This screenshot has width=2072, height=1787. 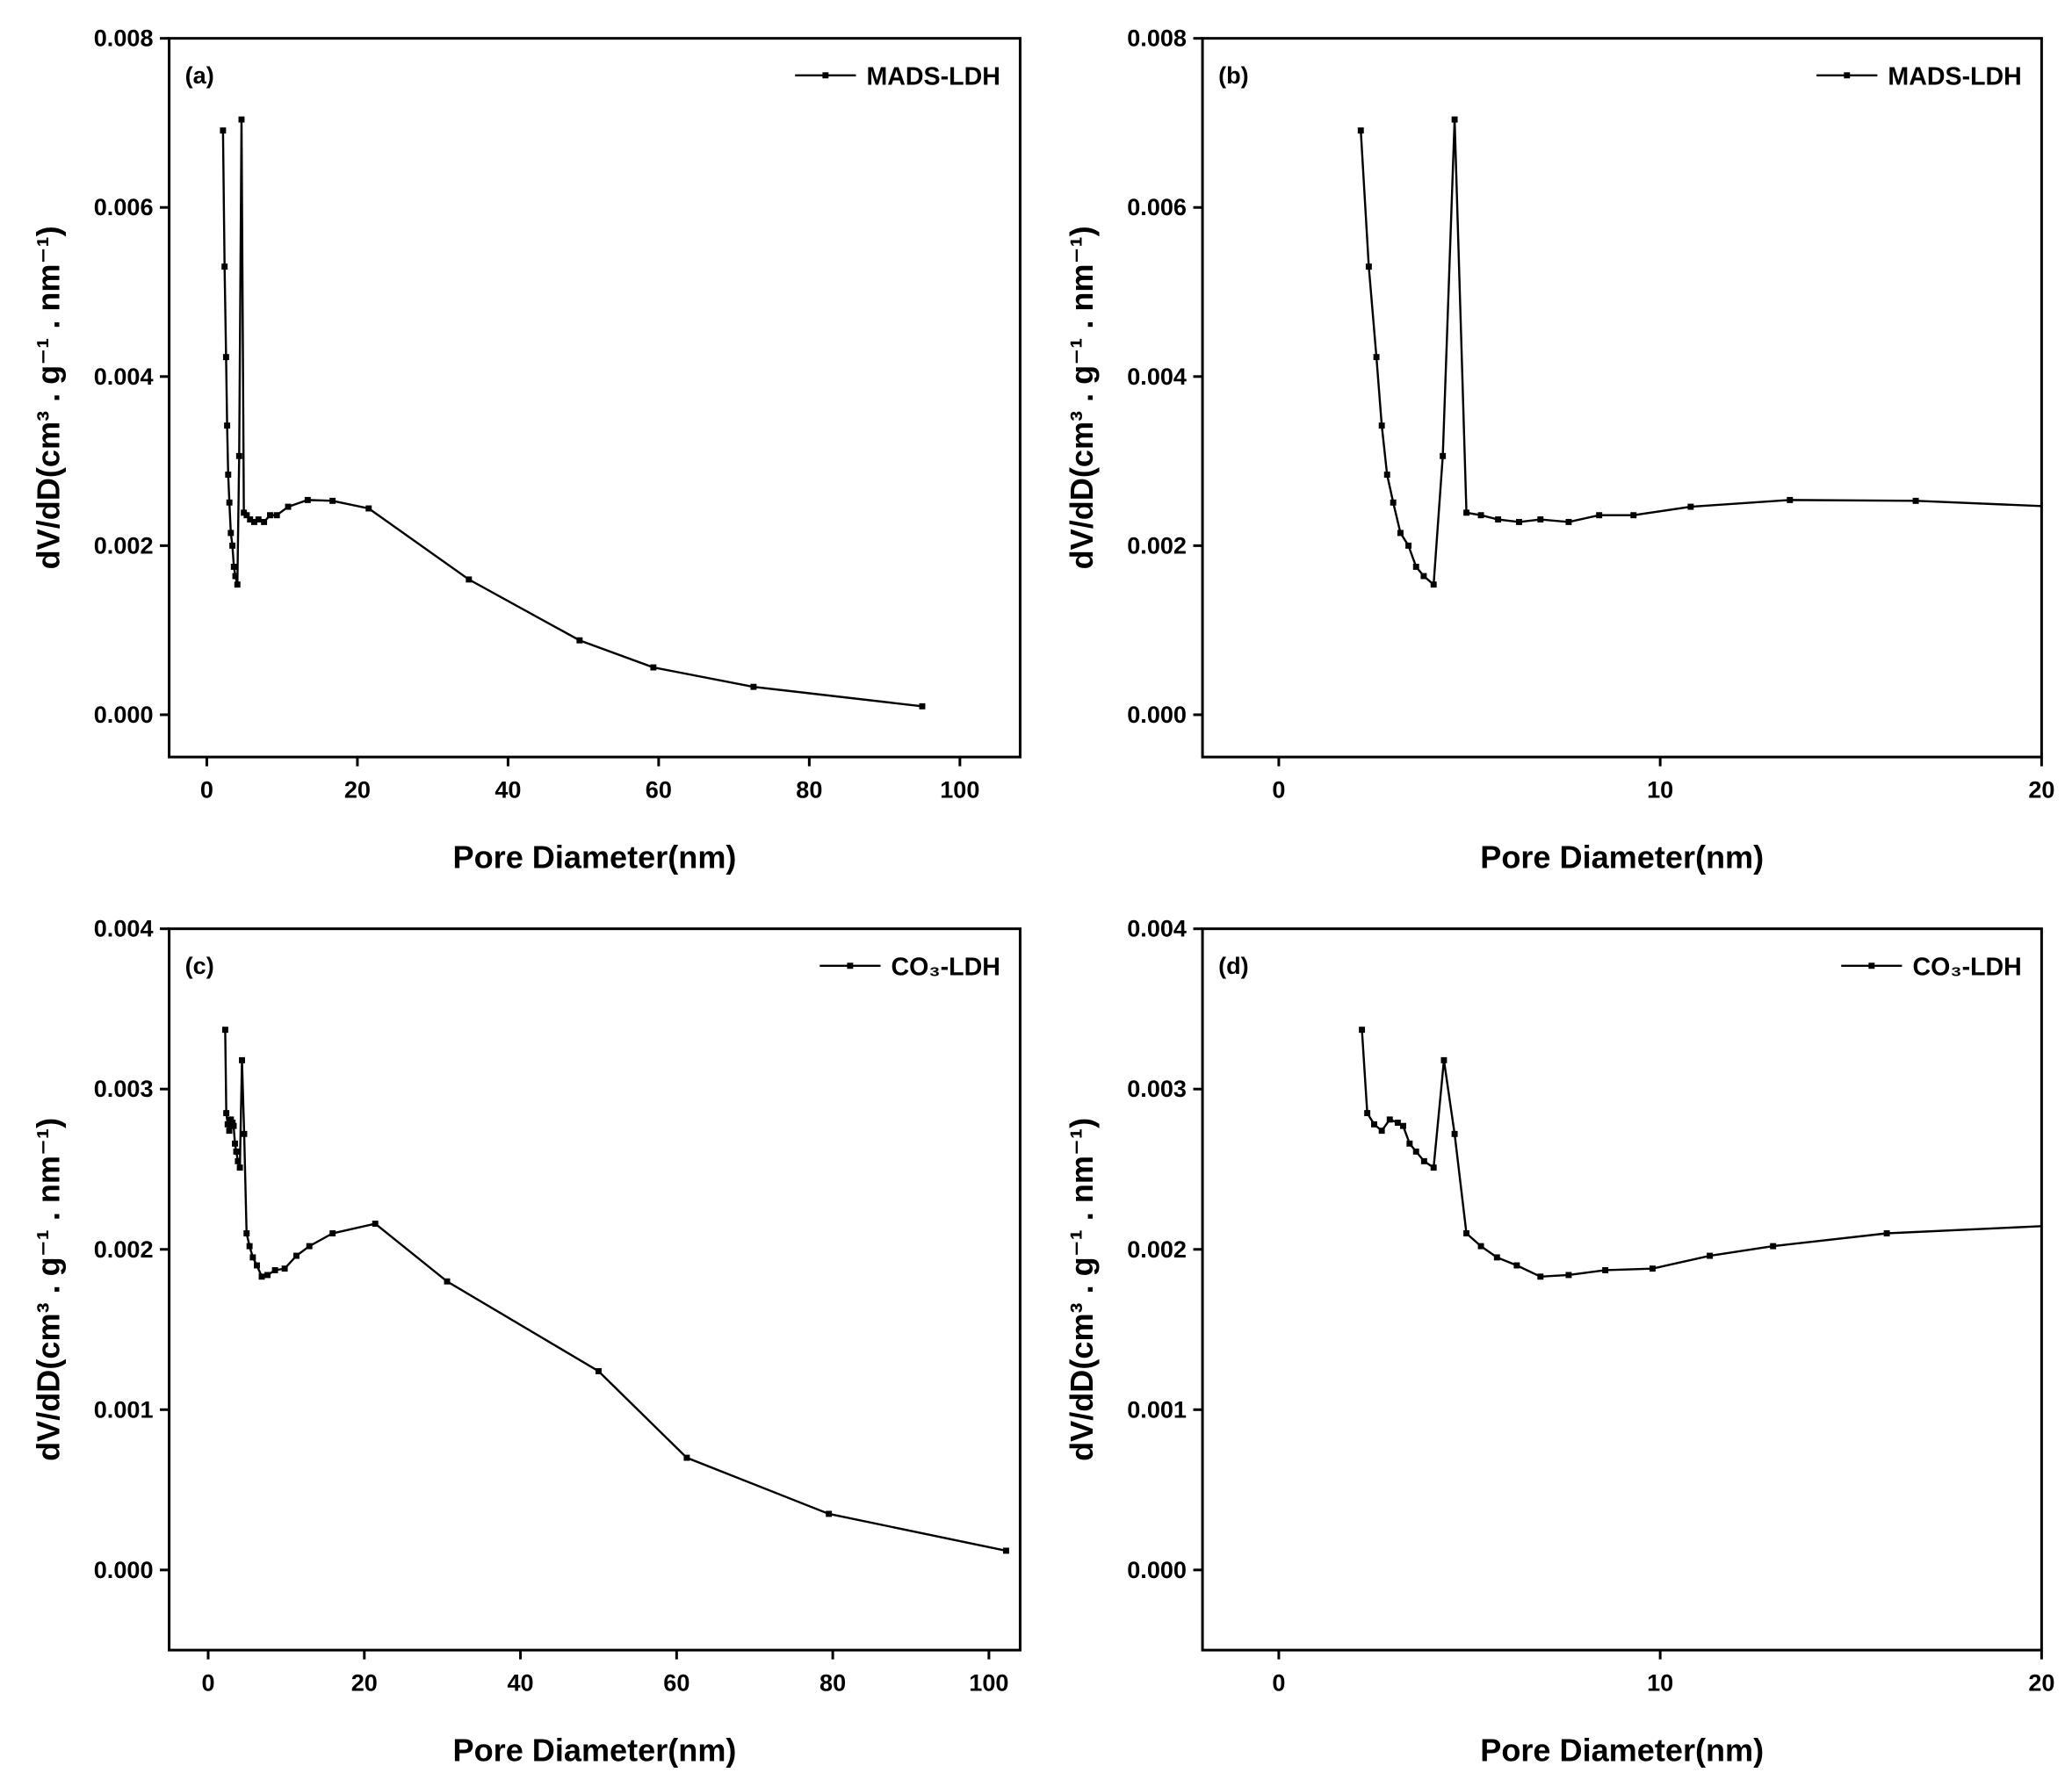 What do you see at coordinates (200, 75) in the screenshot?
I see `panel-label: (a)` at bounding box center [200, 75].